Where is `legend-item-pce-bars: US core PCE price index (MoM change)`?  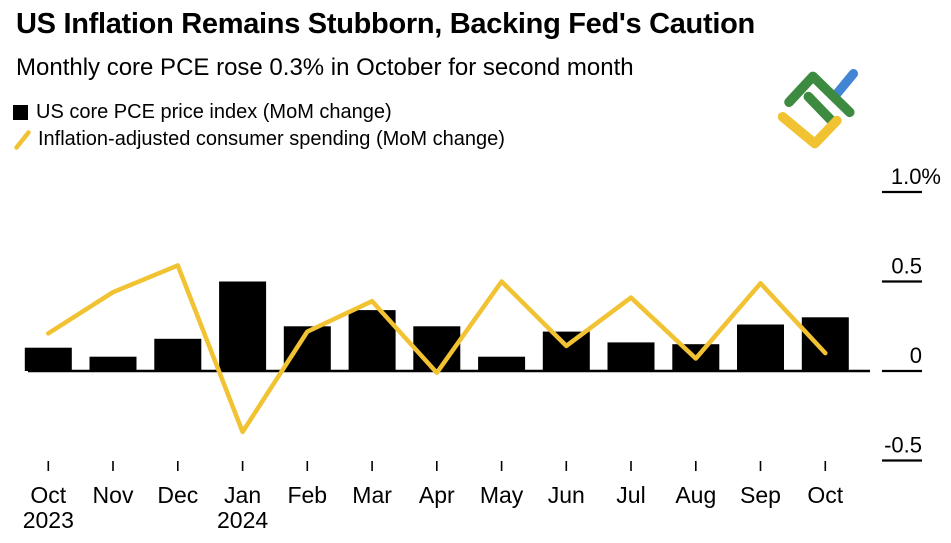 legend-item-pce-bars: US core PCE price index (MoM change) is located at coordinates (259, 112).